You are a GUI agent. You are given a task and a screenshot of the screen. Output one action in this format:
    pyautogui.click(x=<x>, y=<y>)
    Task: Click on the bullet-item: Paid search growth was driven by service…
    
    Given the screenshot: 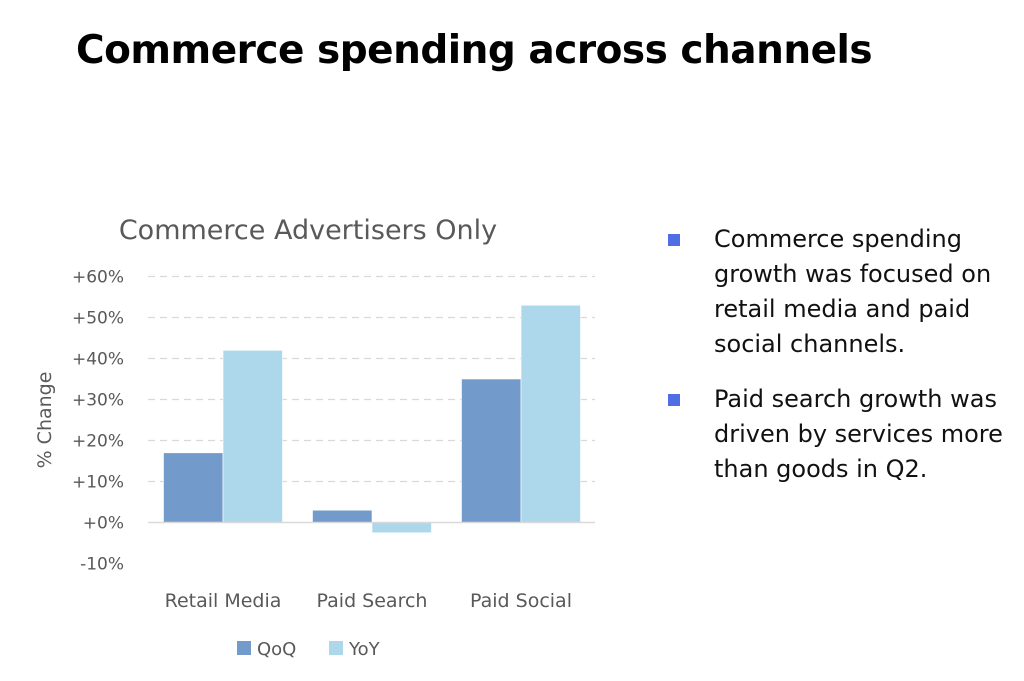 What is the action you would take?
    pyautogui.click(x=838, y=434)
    